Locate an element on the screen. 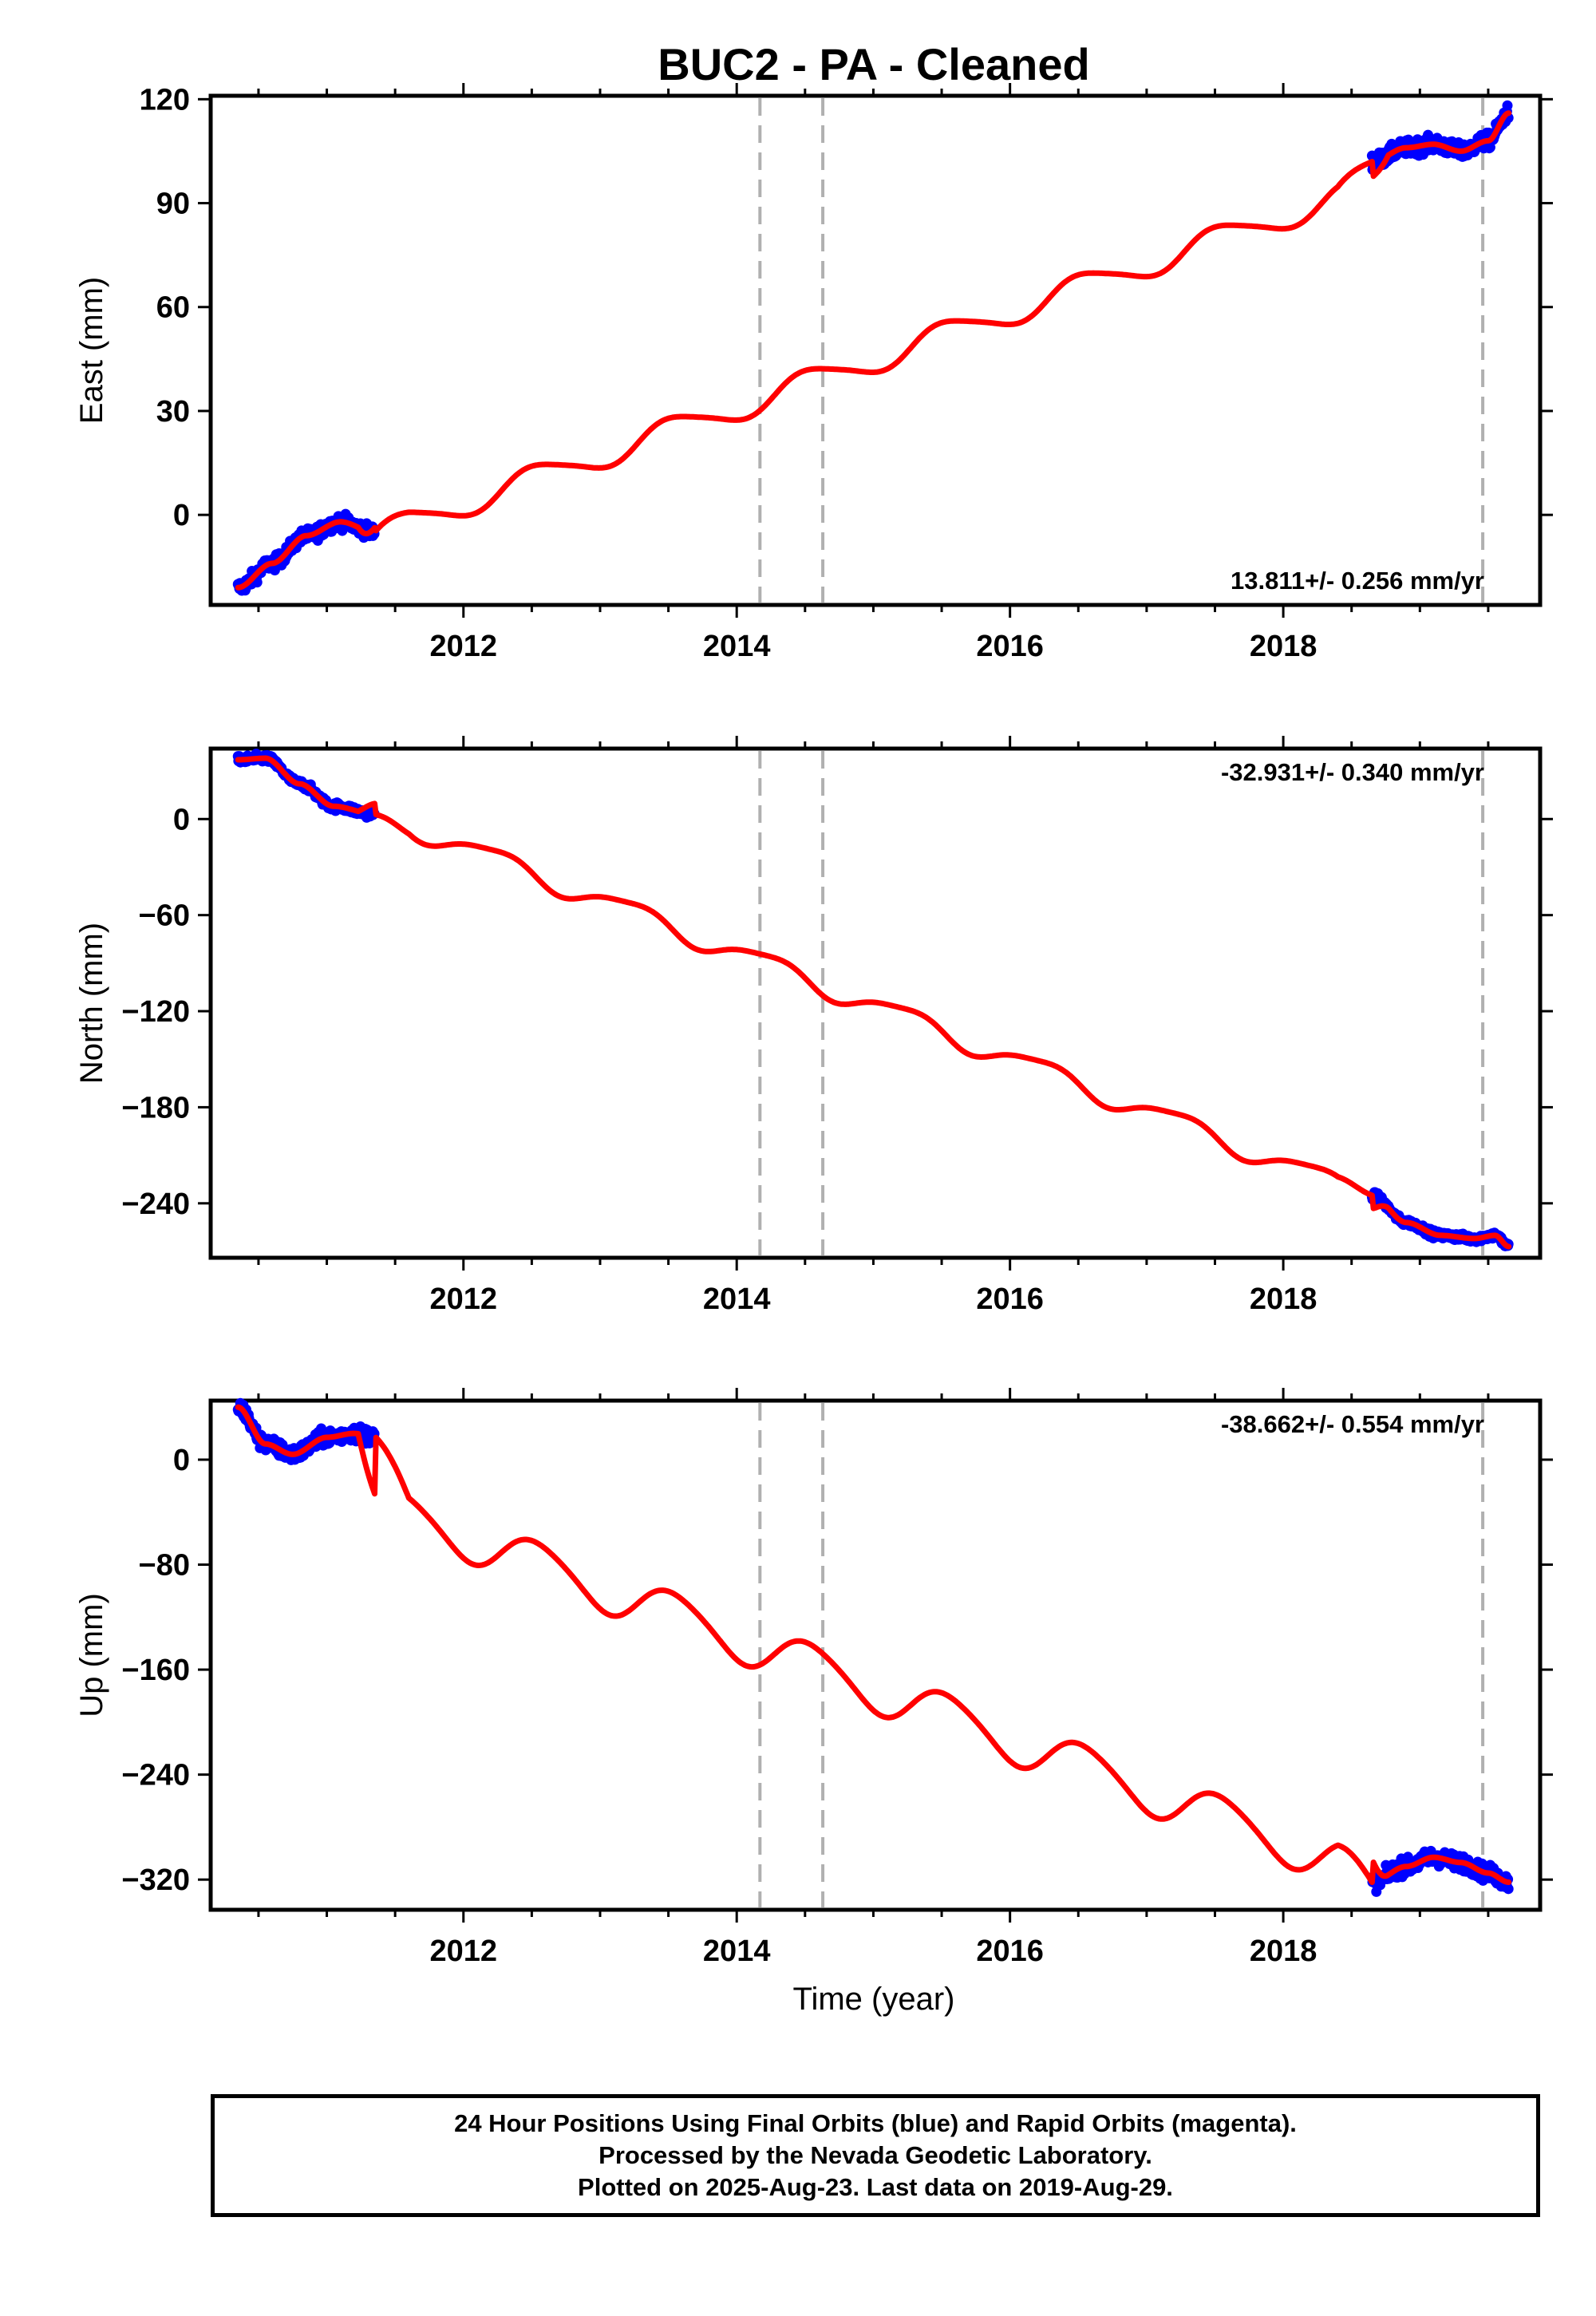 The height and width of the screenshot is (2316, 1596). east-data-point is located at coordinates (1507, 105).